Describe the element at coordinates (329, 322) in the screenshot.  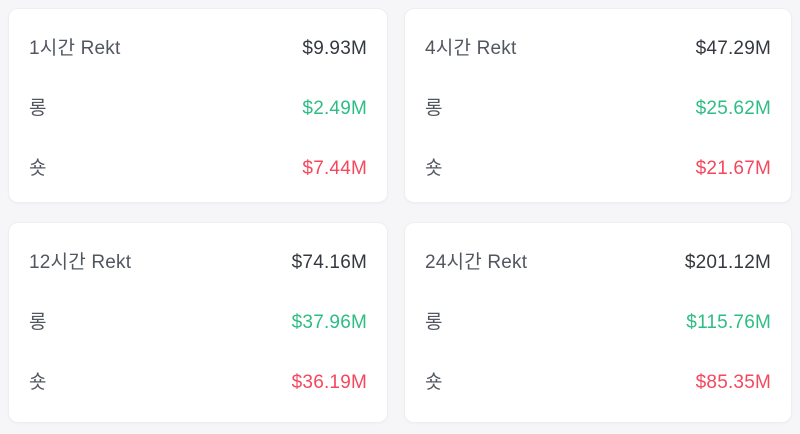
I see `long-value: $37.96M` at that location.